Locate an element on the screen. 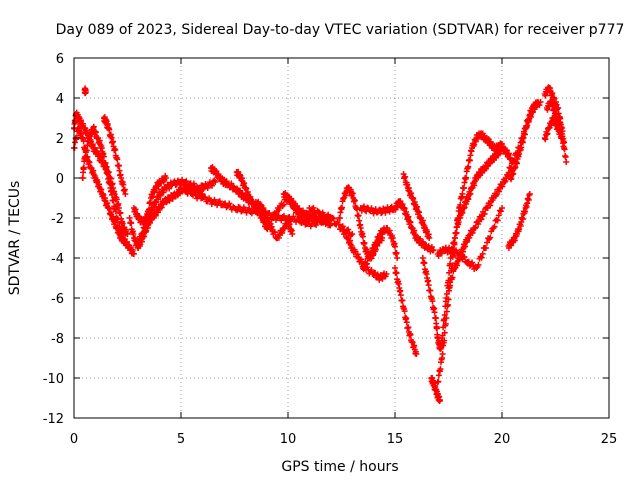 This screenshot has height=480, width=640. y-axis-label: SDTVAR / TECUs is located at coordinates (15, 238).